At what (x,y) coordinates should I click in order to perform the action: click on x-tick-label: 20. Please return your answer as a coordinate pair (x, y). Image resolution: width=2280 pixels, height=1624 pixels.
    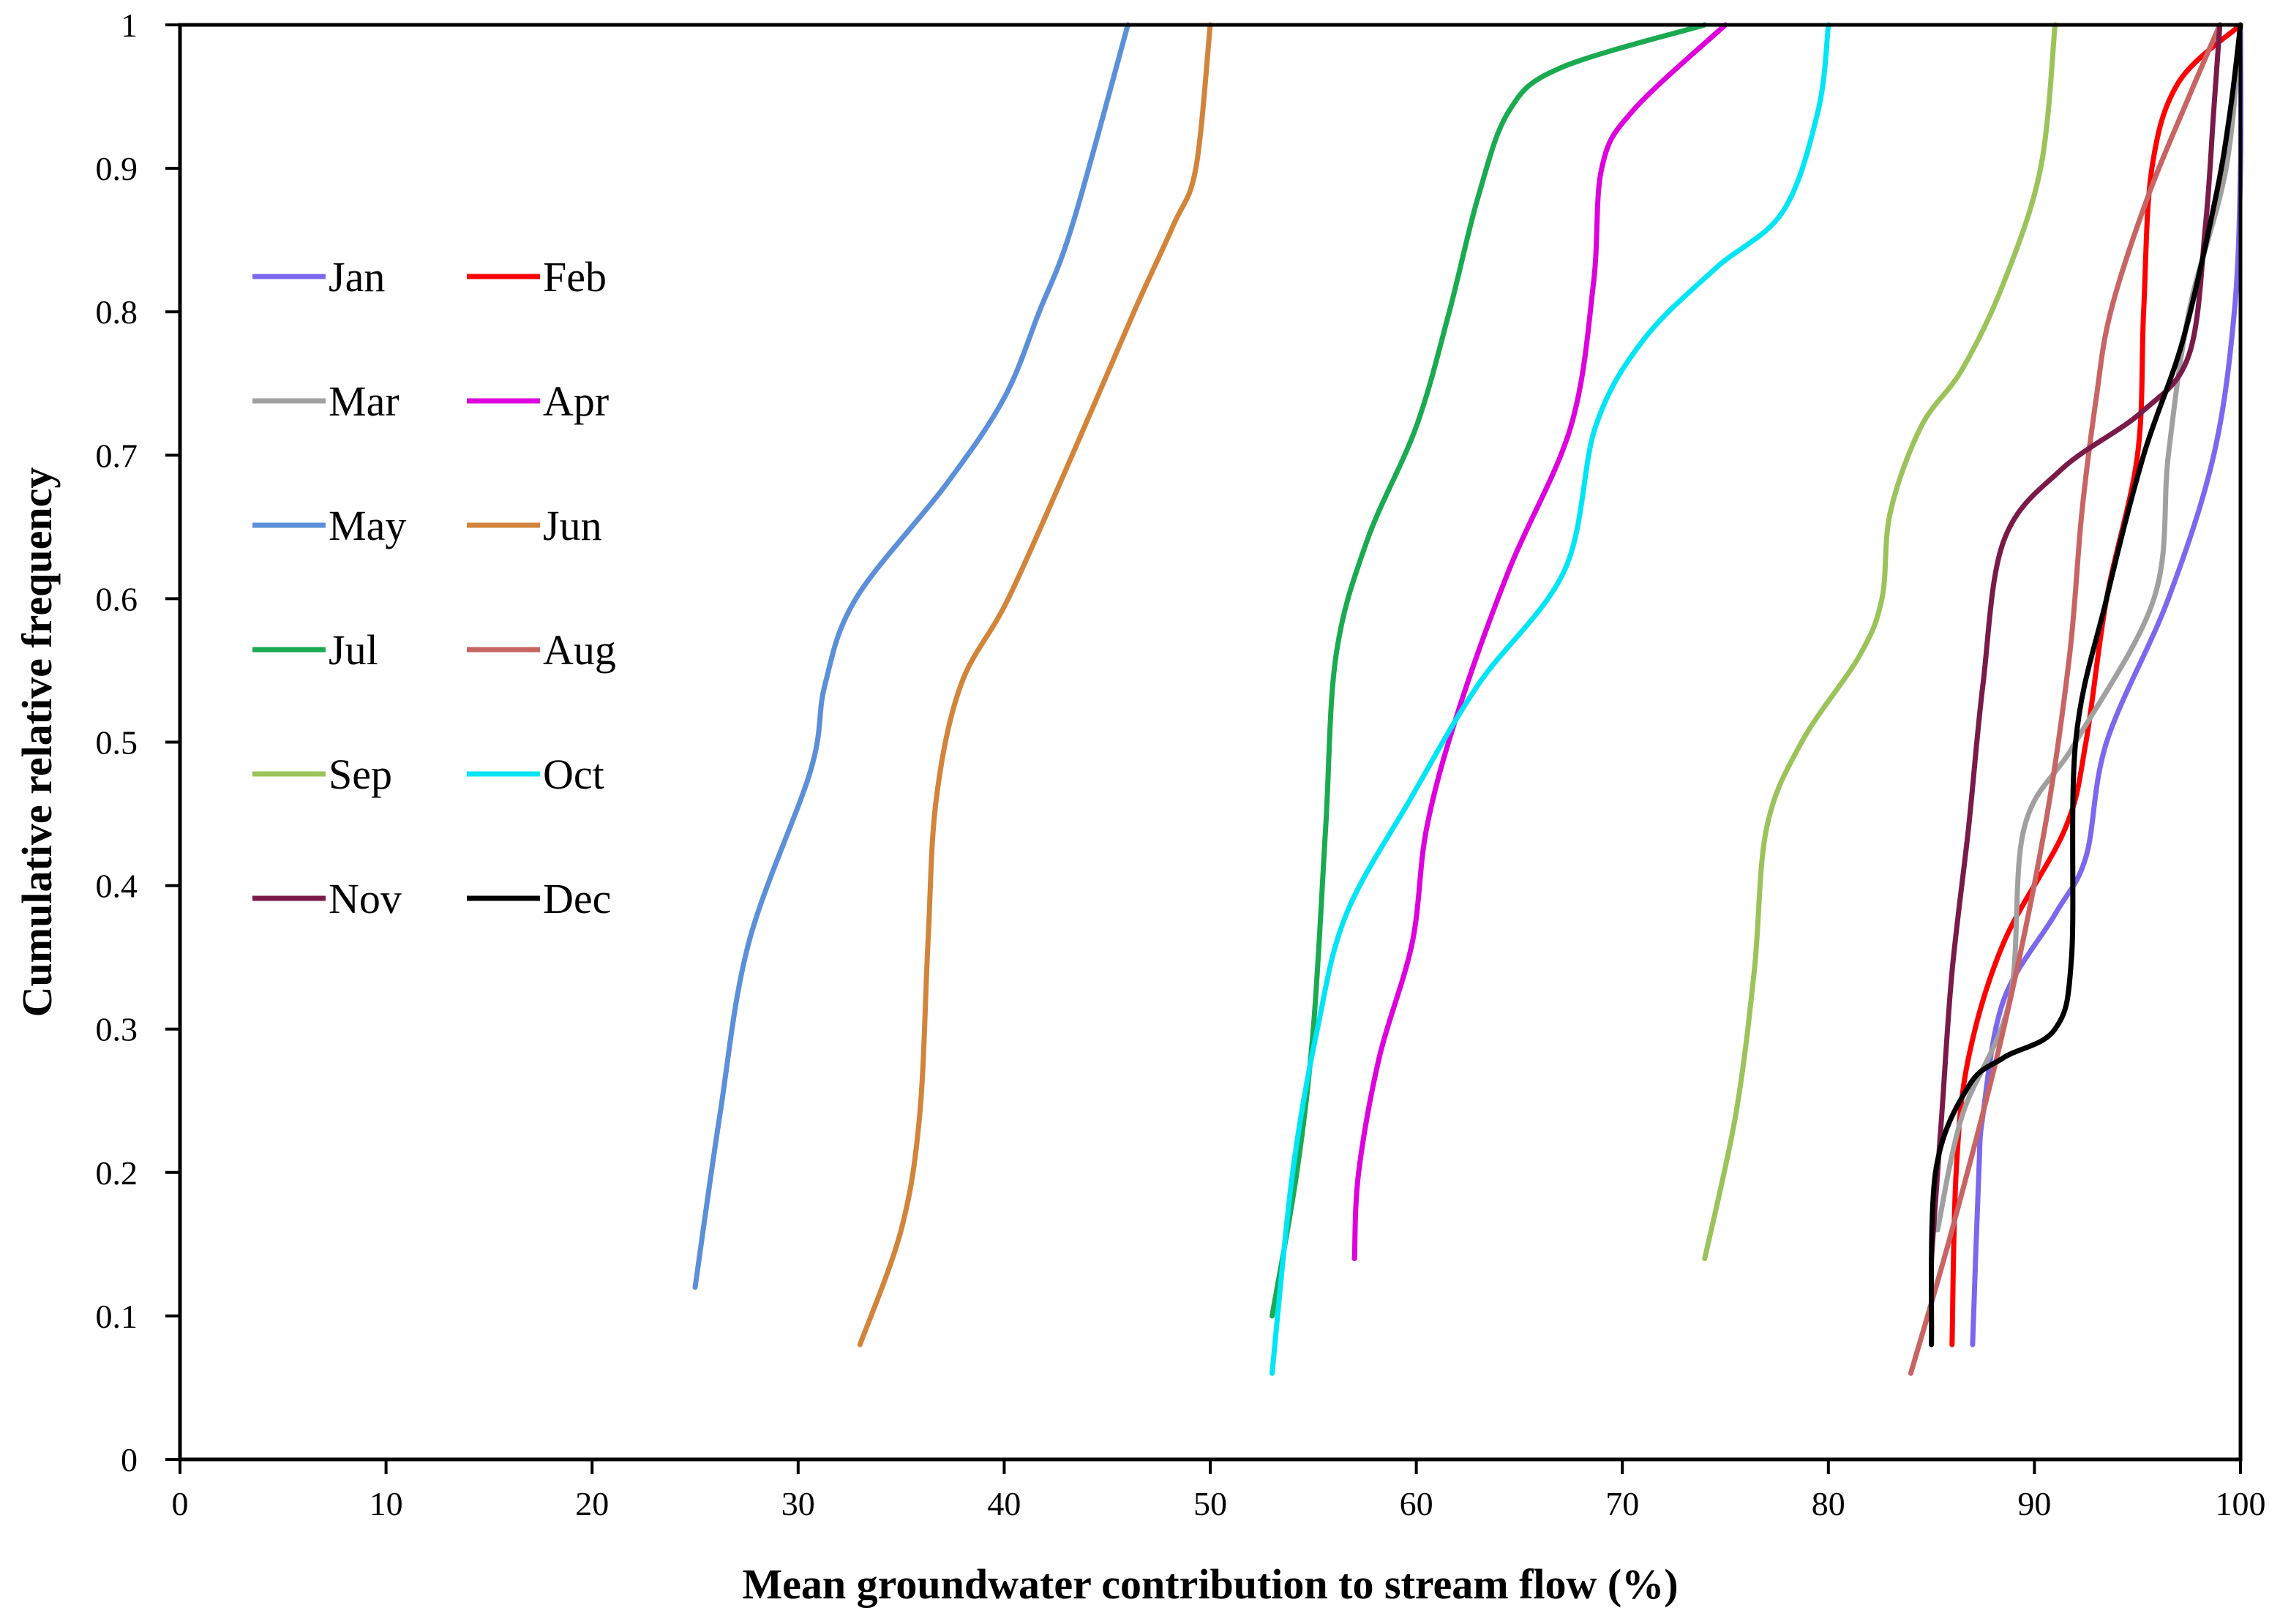
    Looking at the image, I should click on (592, 1503).